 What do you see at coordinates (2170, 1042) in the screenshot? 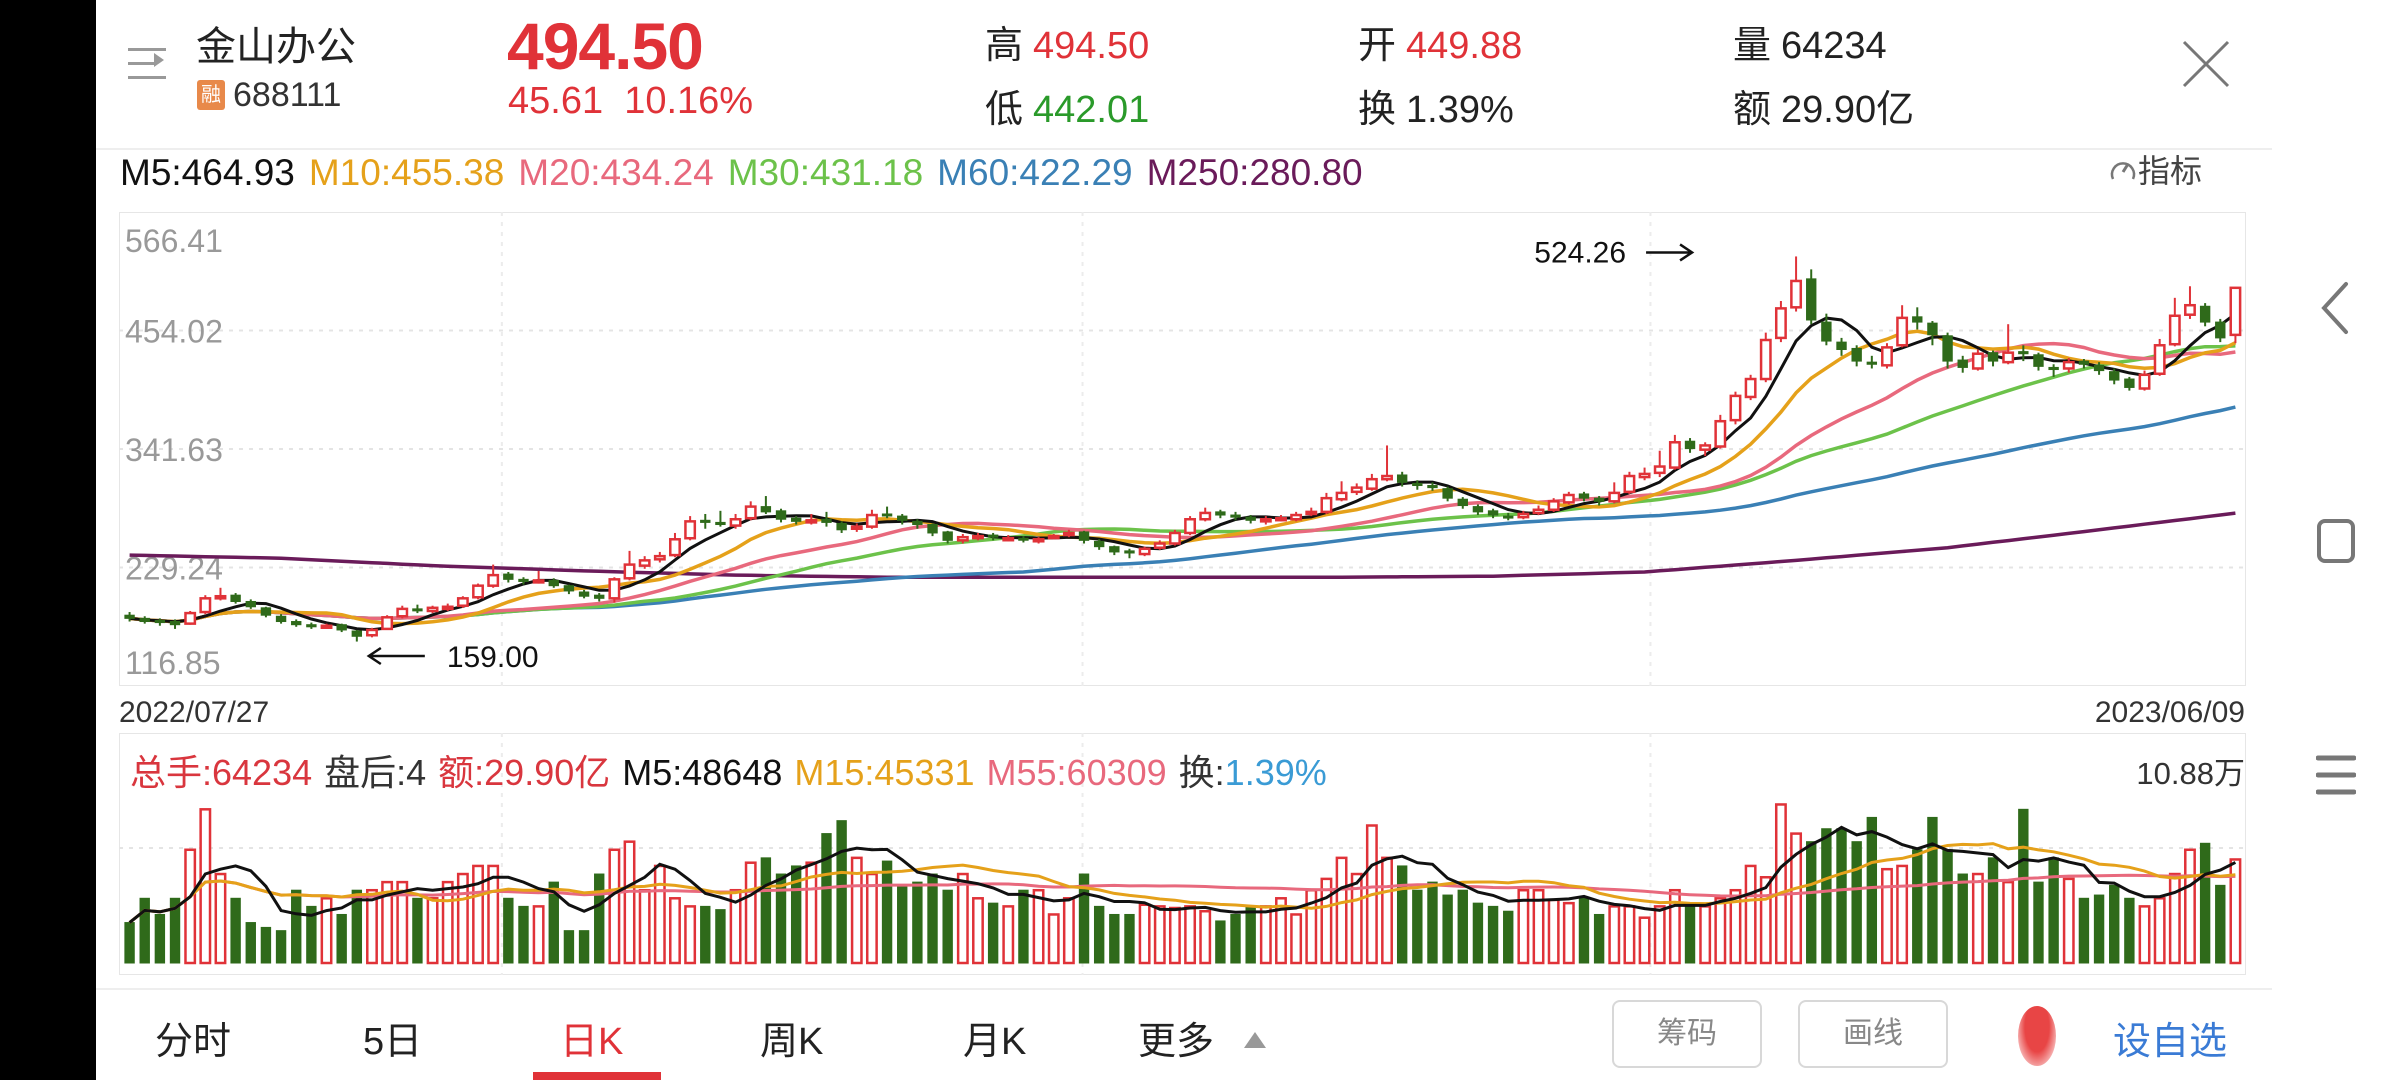
I see `add-favorite-button: 设自选` at bounding box center [2170, 1042].